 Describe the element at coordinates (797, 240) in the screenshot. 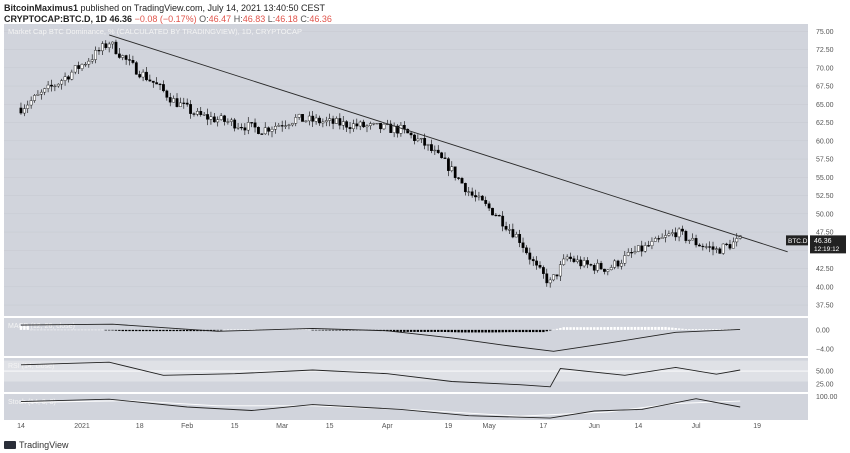

I see `symbol-tag-box` at that location.